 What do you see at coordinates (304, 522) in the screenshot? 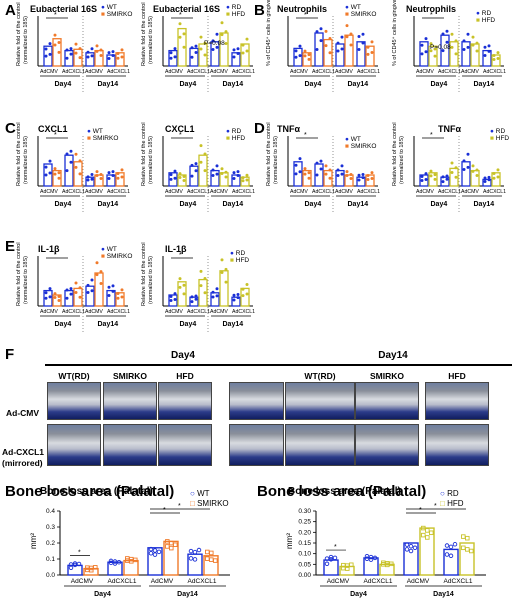
I see `y-tick-label: 0.25` at bounding box center [304, 522].